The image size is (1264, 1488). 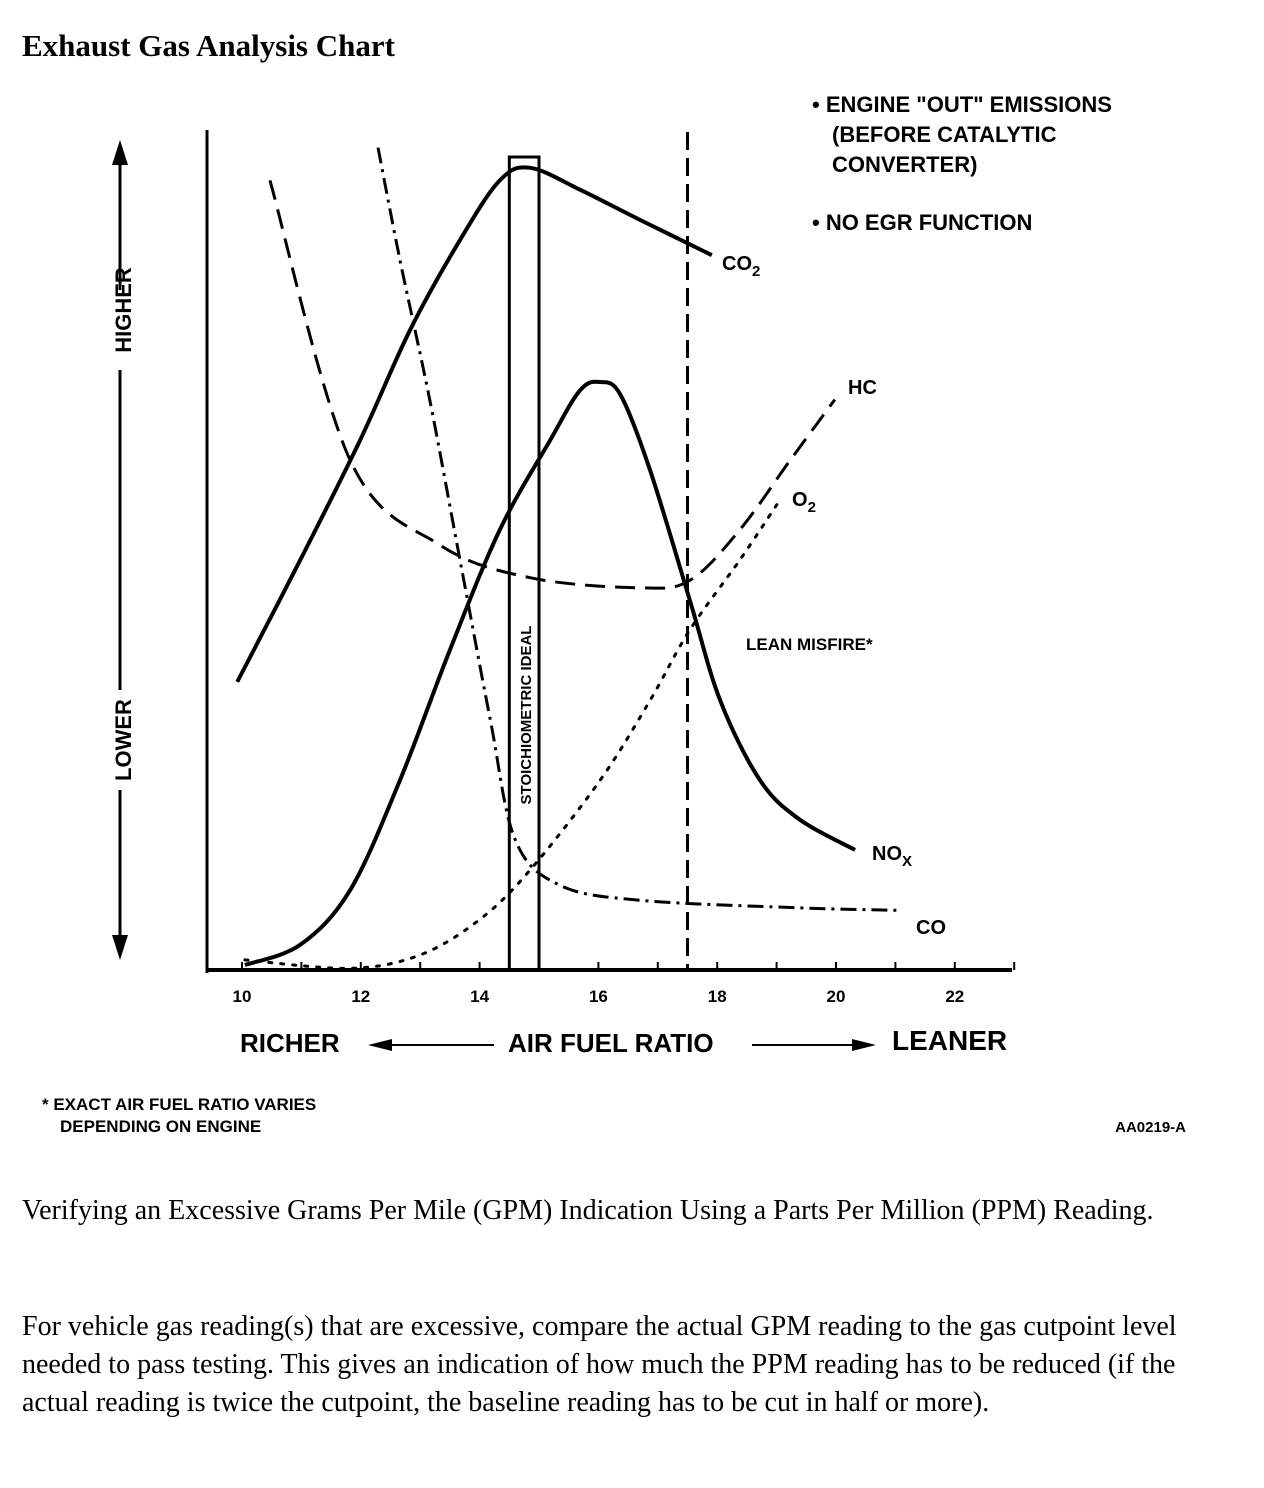 I want to click on x-tick-label: 14, so click(x=479, y=996).